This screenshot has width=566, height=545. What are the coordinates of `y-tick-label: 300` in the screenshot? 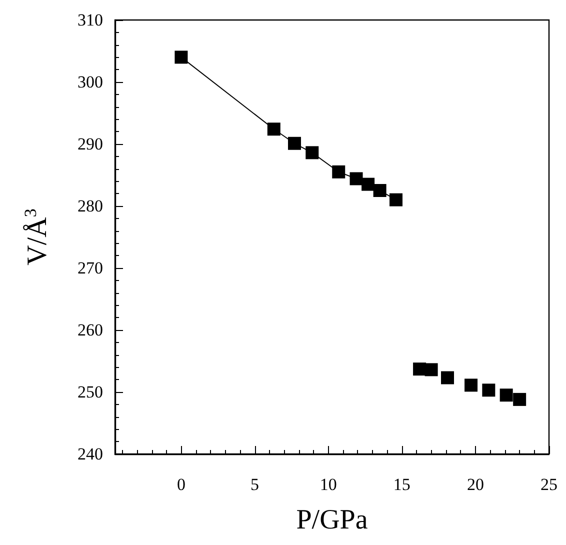 It's located at (90, 82).